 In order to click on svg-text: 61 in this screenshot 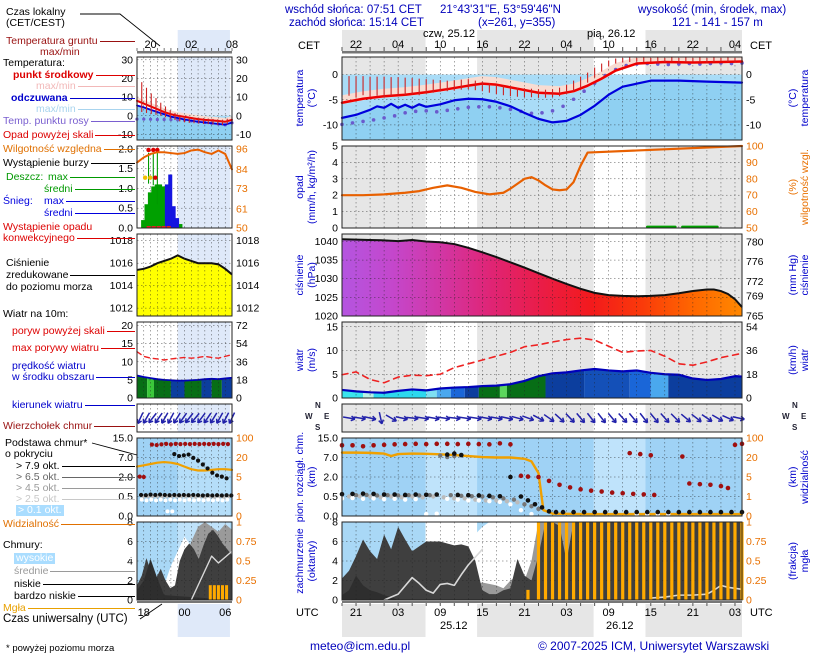, I will do `click(242, 210)`.